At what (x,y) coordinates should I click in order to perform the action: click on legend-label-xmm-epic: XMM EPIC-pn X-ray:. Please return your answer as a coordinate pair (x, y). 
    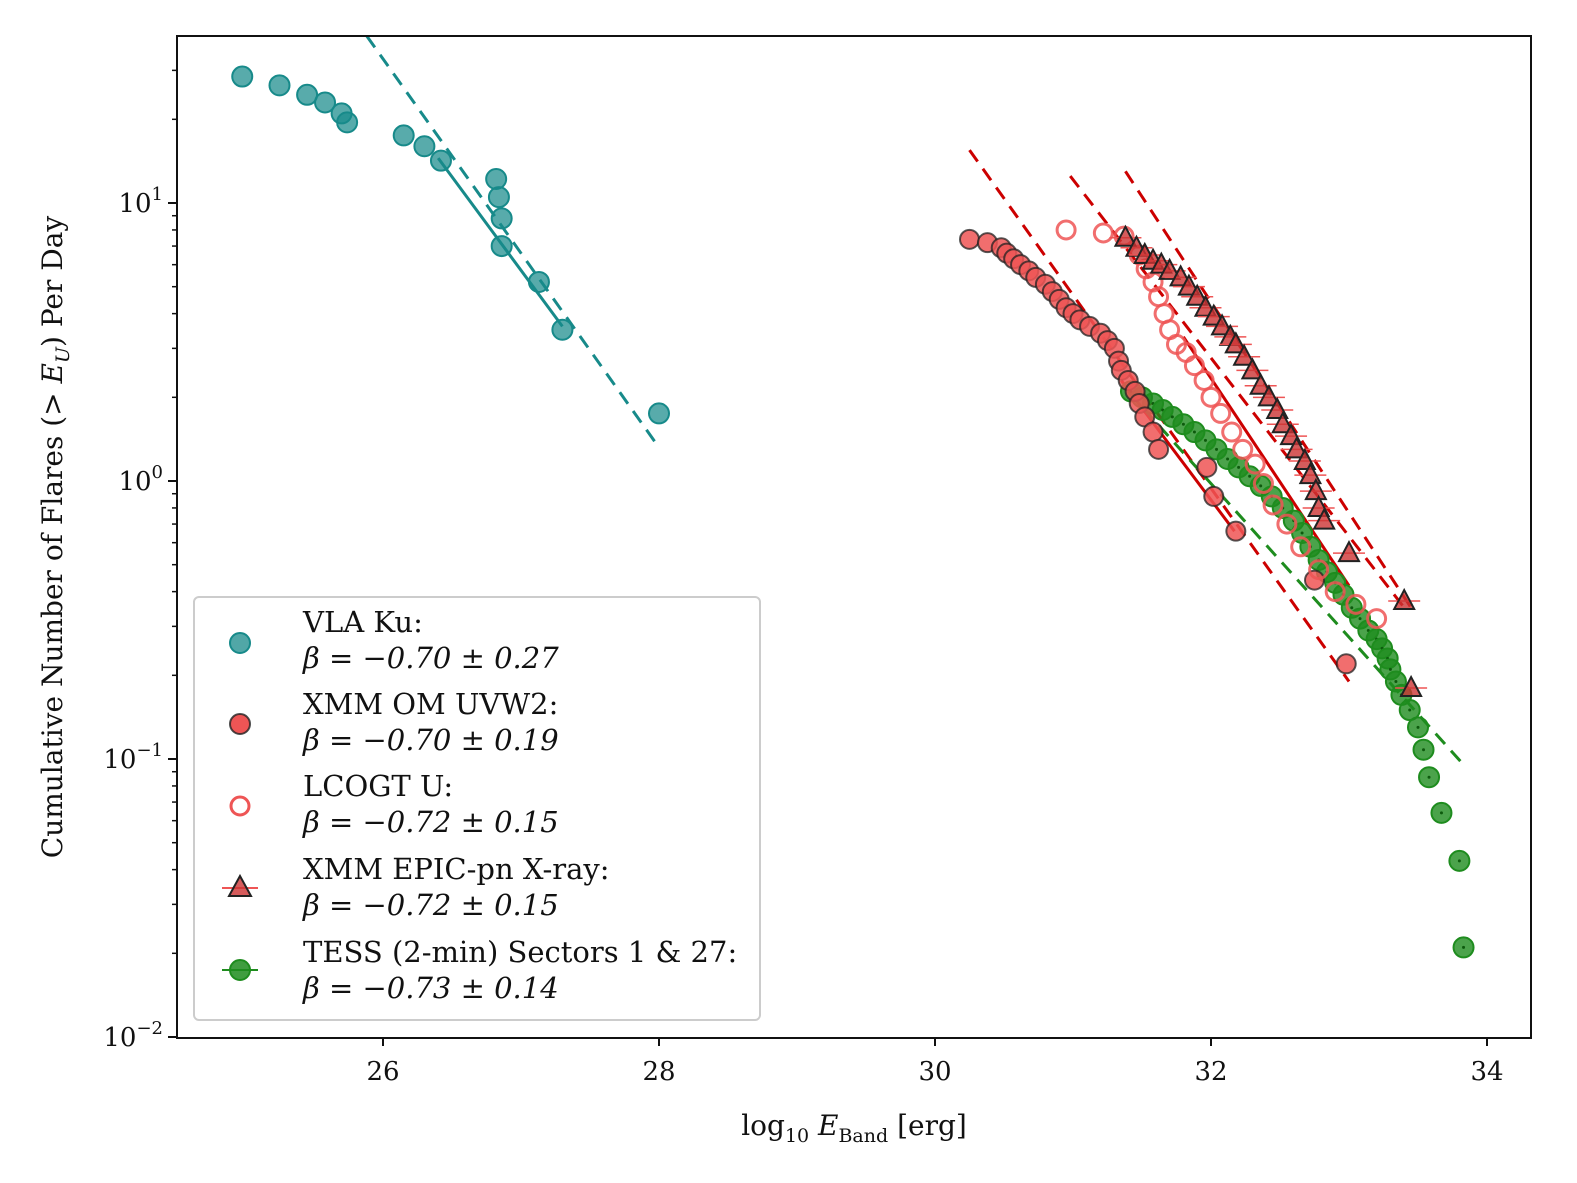
    Looking at the image, I should click on (456, 869).